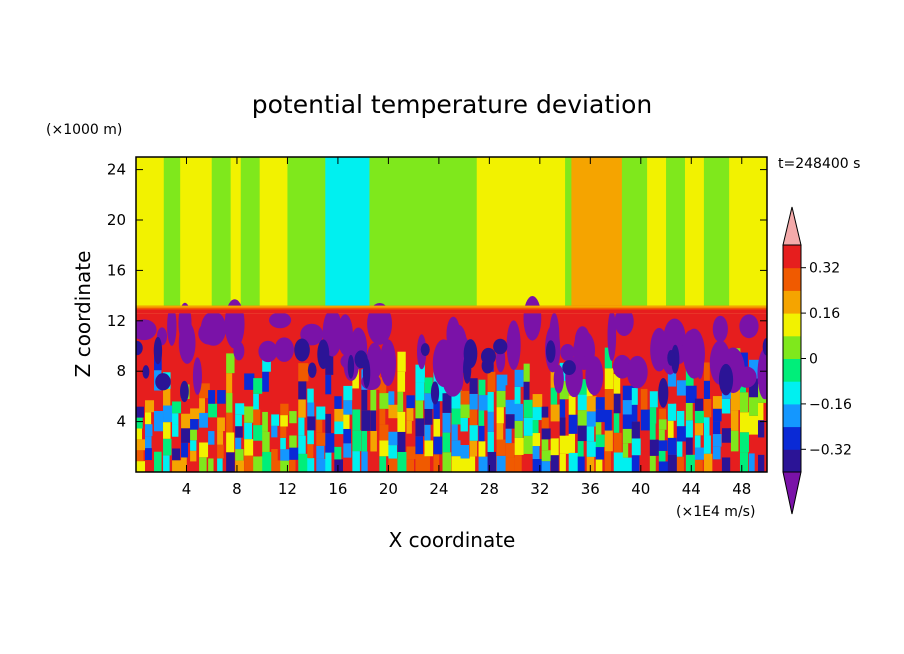 The width and height of the screenshot is (904, 654). What do you see at coordinates (539, 489) in the screenshot?
I see `x-tick-label: 32` at bounding box center [539, 489].